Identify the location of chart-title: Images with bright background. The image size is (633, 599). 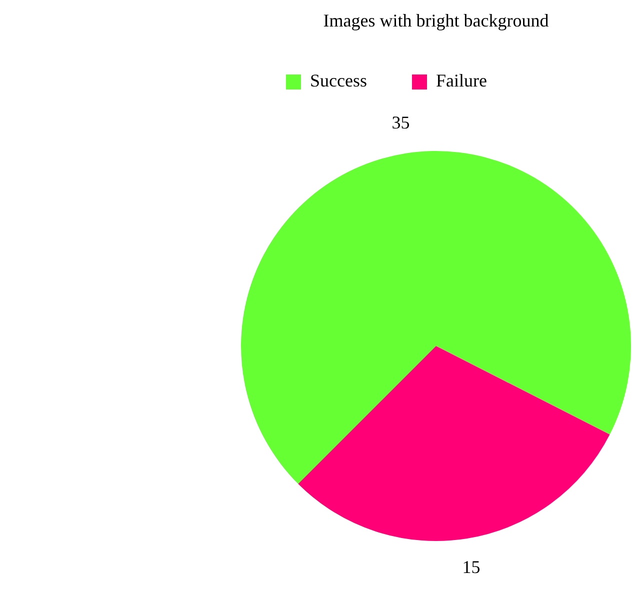
(436, 20).